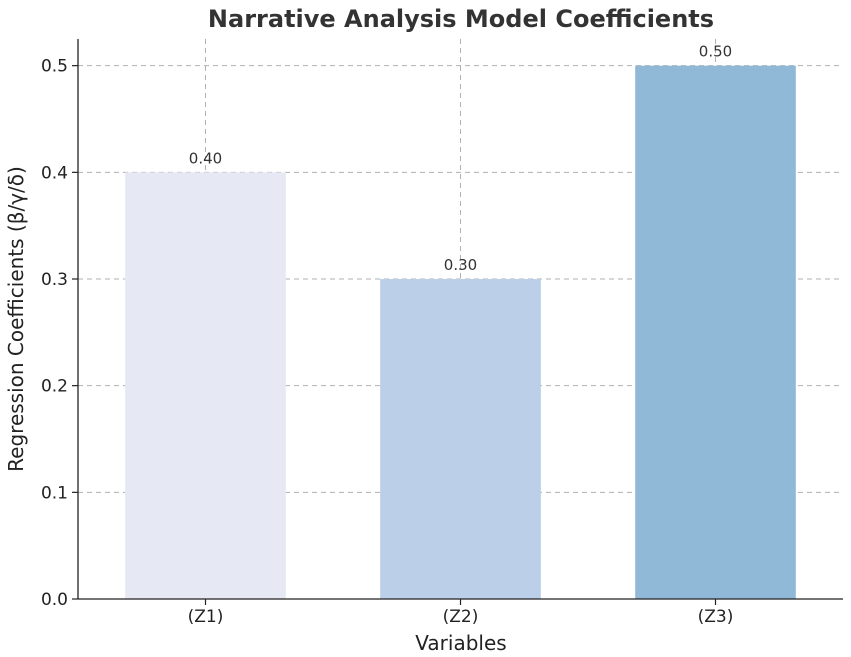 The image size is (851, 657). Describe the element at coordinates (716, 617) in the screenshot. I see `x-tick-label: (Z3)` at that location.